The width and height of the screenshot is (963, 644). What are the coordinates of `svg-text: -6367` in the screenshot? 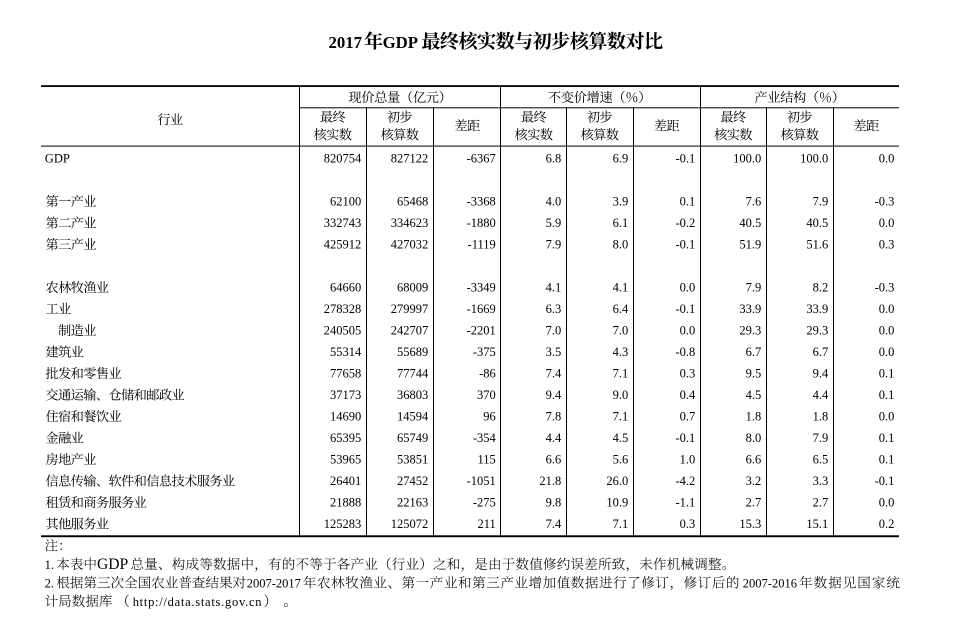 It's located at (481, 158).